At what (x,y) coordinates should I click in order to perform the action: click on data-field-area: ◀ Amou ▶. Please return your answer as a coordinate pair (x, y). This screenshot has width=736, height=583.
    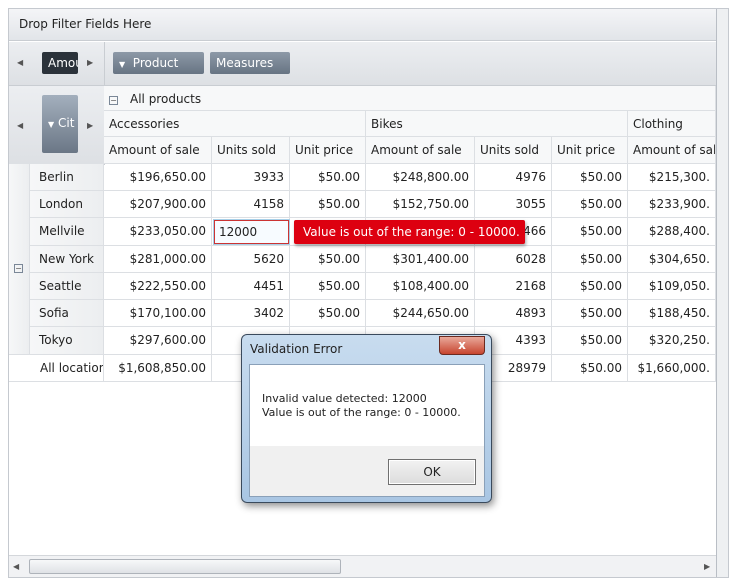
    Looking at the image, I should click on (57, 64).